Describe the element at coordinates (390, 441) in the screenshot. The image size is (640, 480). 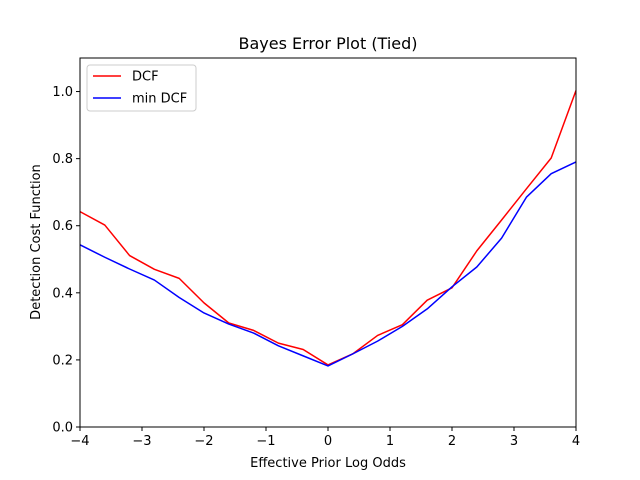
I see `x-tick-label: 1` at that location.